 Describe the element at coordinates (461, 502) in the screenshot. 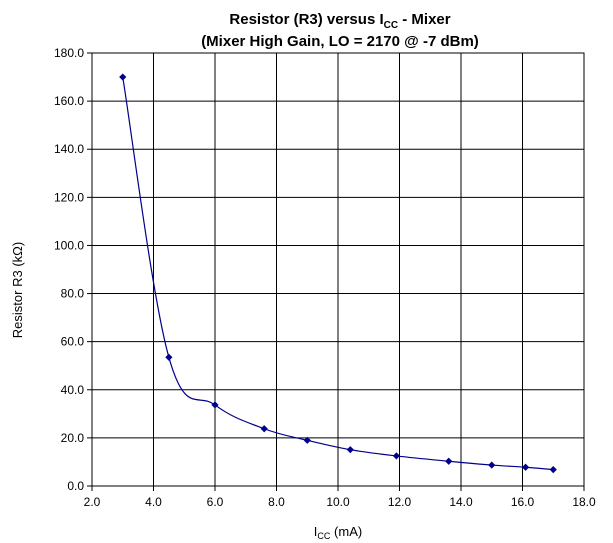

I see `x-tick-label: 14.0` at that location.